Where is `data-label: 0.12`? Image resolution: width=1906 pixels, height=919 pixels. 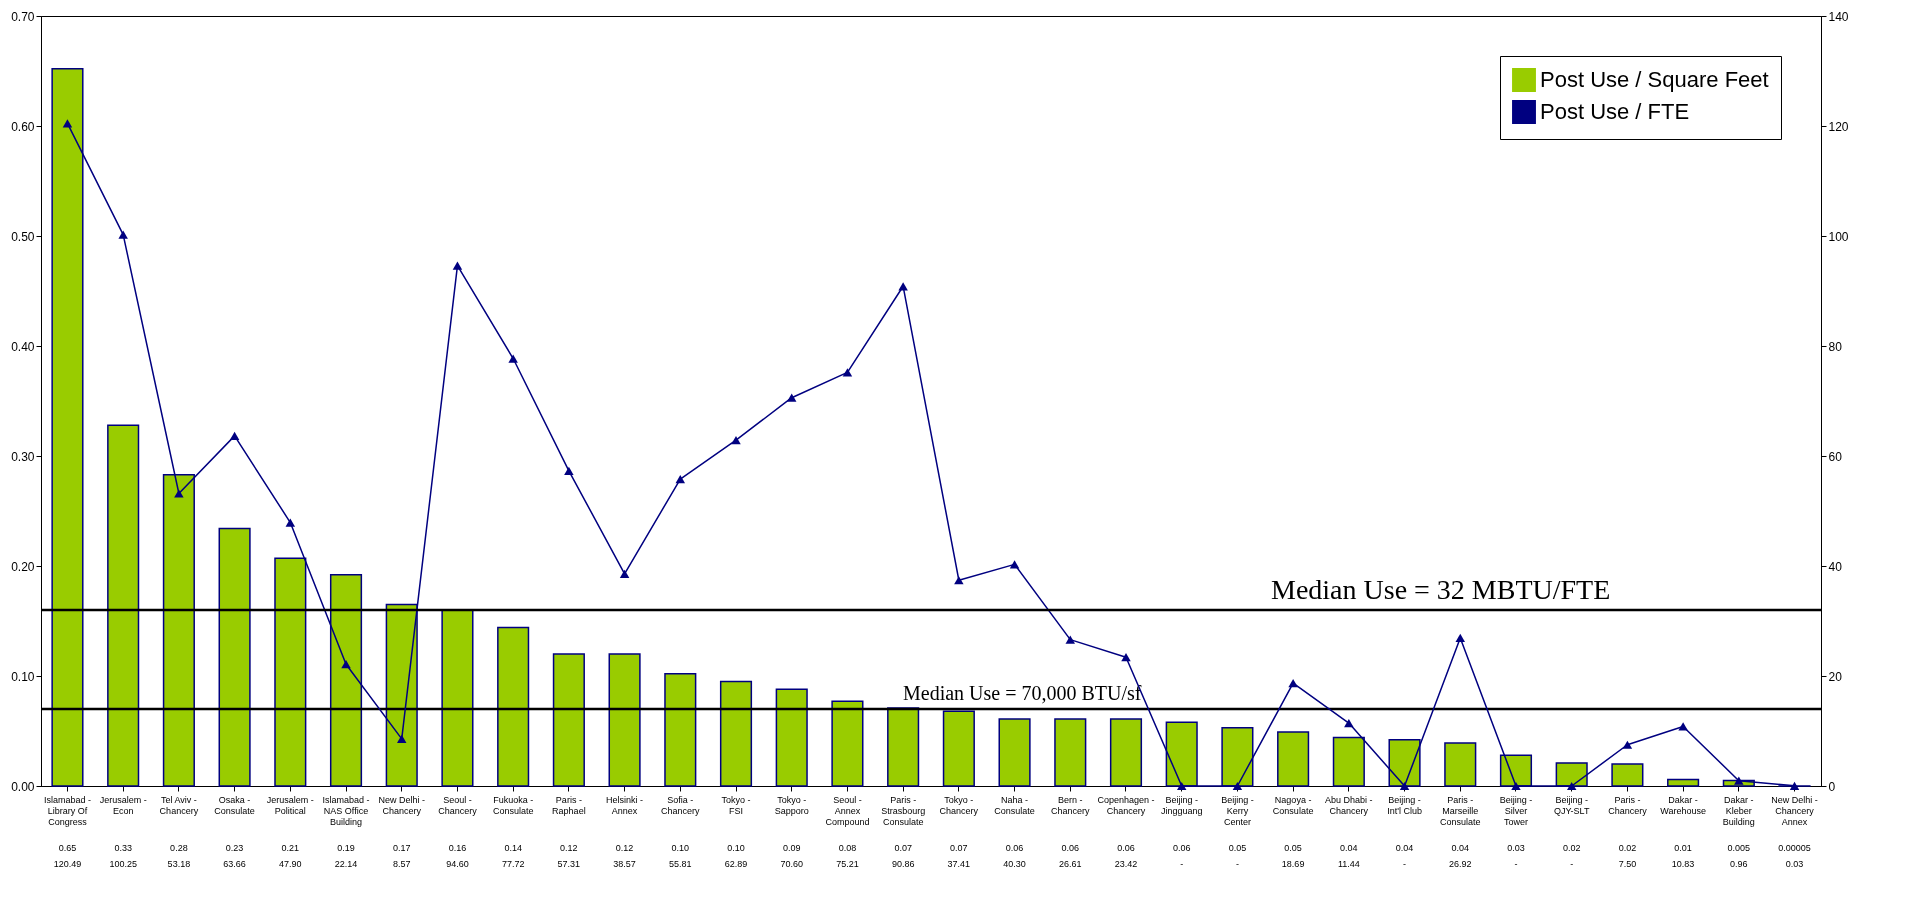 data-label: 0.12 is located at coordinates (569, 848).